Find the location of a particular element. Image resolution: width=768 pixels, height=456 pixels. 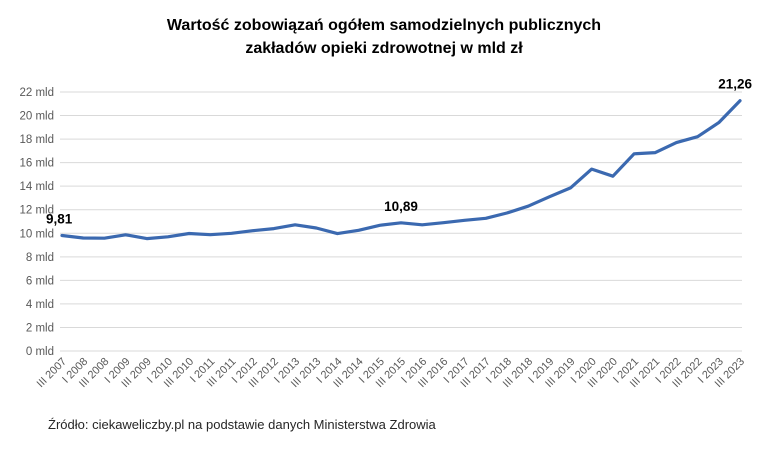

y-axis-tick-label: 20 mld is located at coordinates (36, 117).